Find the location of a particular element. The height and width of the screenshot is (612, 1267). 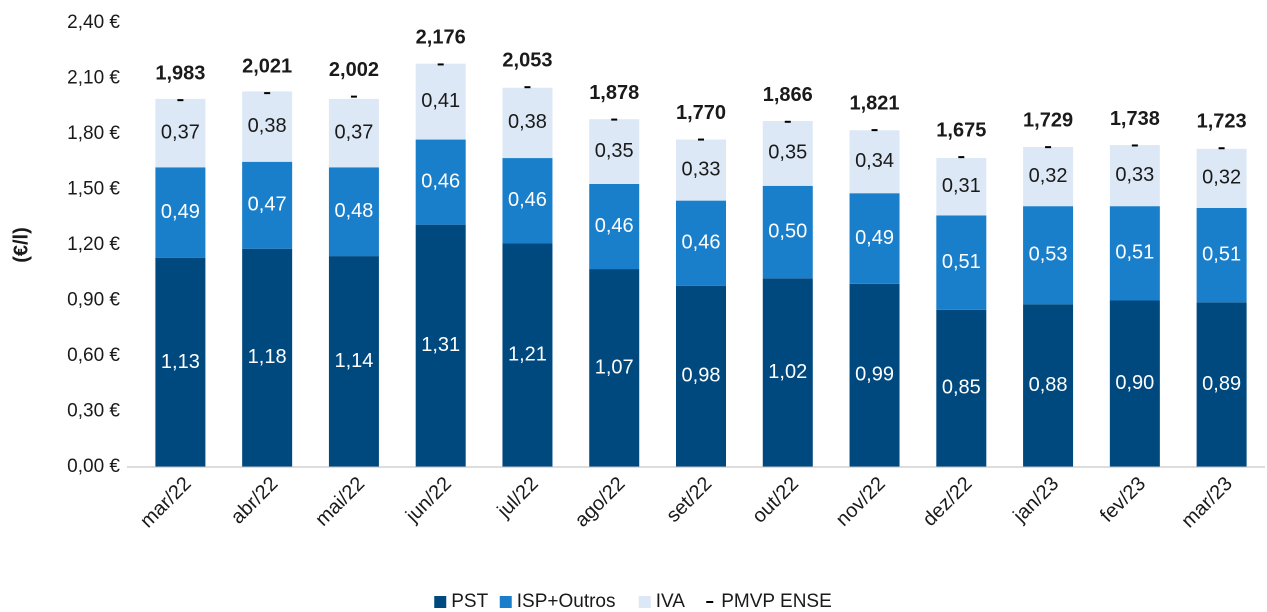

pmvp-label: 2,176 is located at coordinates (441, 38).